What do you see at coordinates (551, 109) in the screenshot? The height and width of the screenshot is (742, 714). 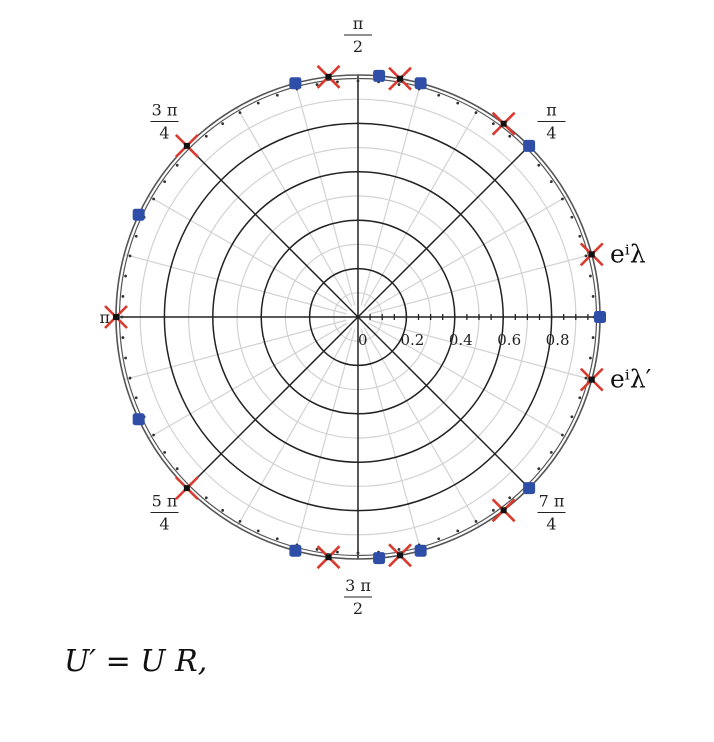 I see `angle-label-numerator: π` at bounding box center [551, 109].